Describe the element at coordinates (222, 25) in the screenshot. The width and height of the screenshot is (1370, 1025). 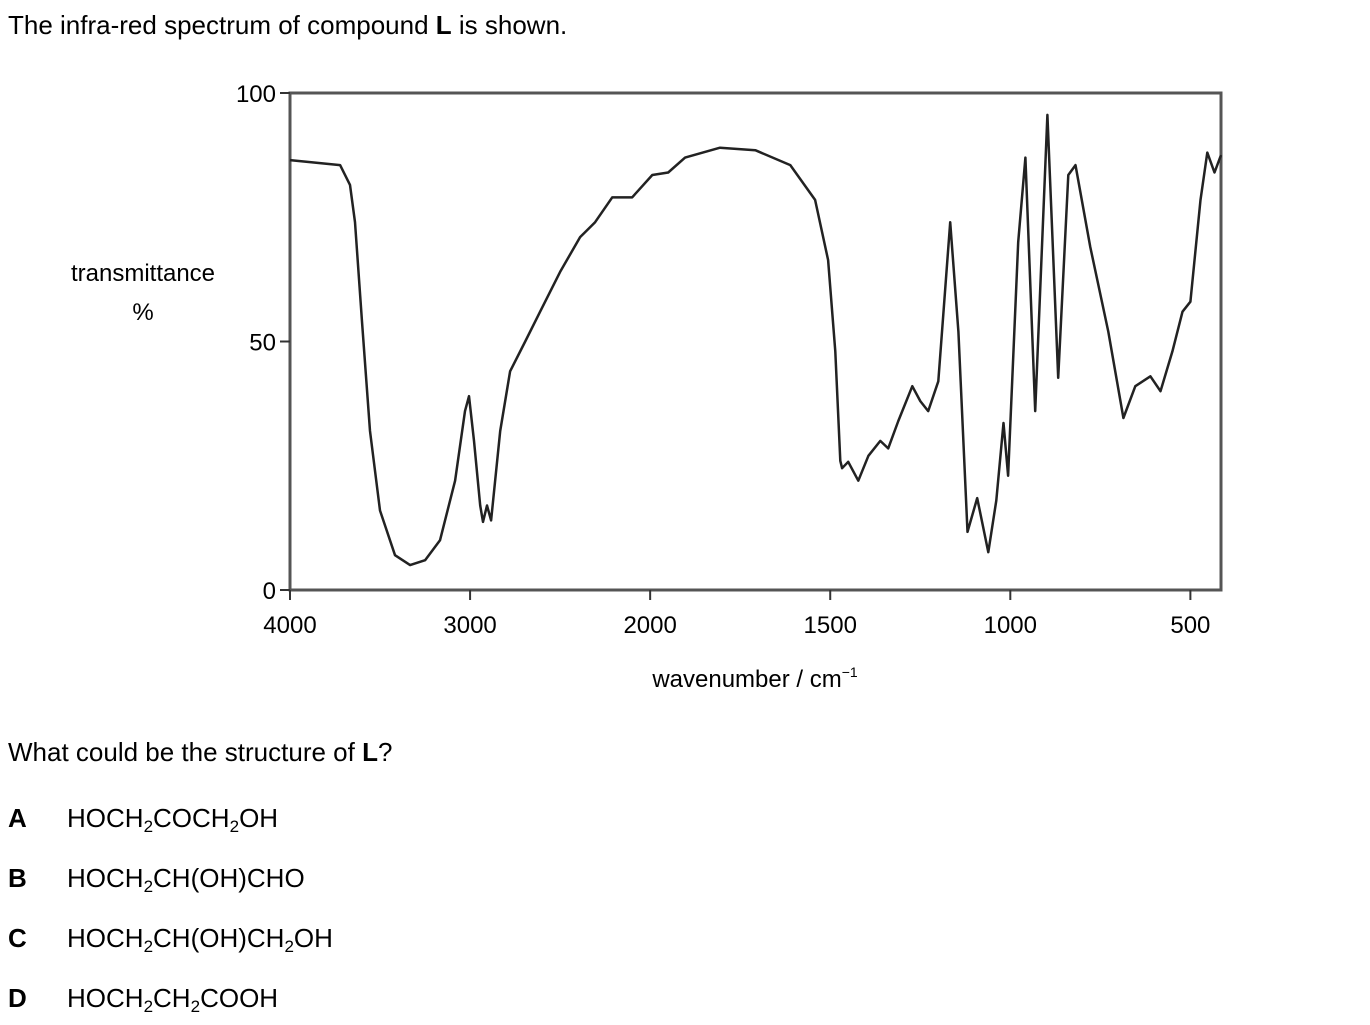
I see `intro-text-part: The infra-red spectrum of compound` at that location.